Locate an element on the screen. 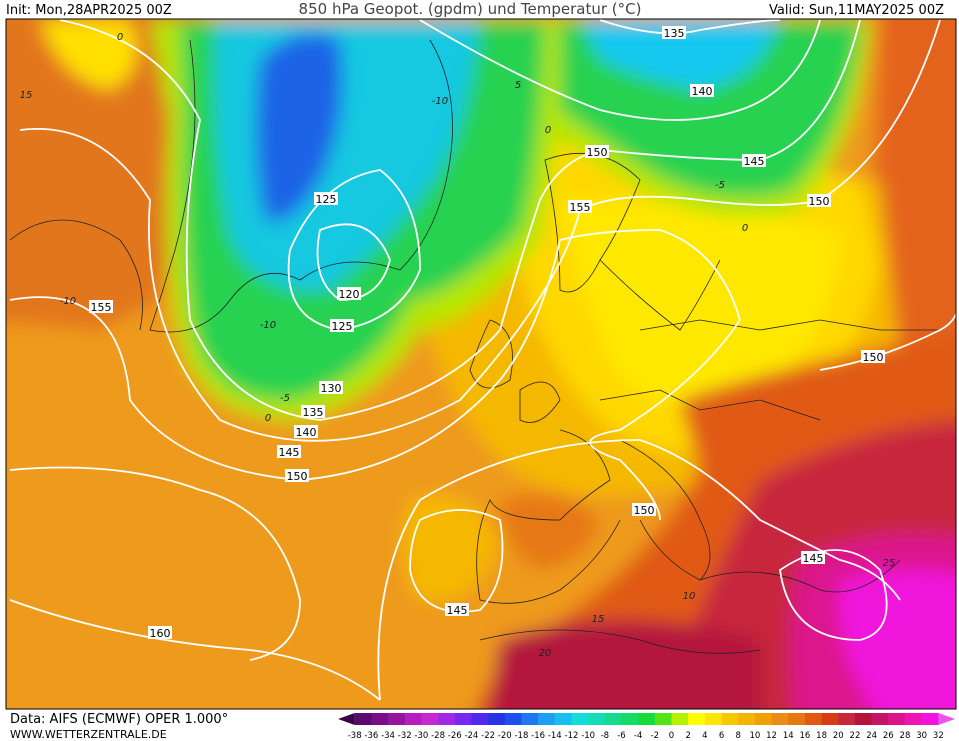 The height and width of the screenshot is (741, 959). colorbar-label: -4 is located at coordinates (638, 736).